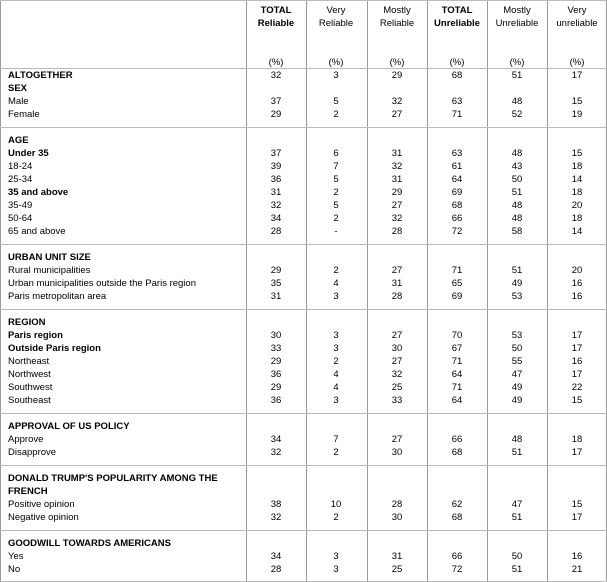 This screenshot has height=582, width=607. I want to click on cell-value: 39, so click(276, 166).